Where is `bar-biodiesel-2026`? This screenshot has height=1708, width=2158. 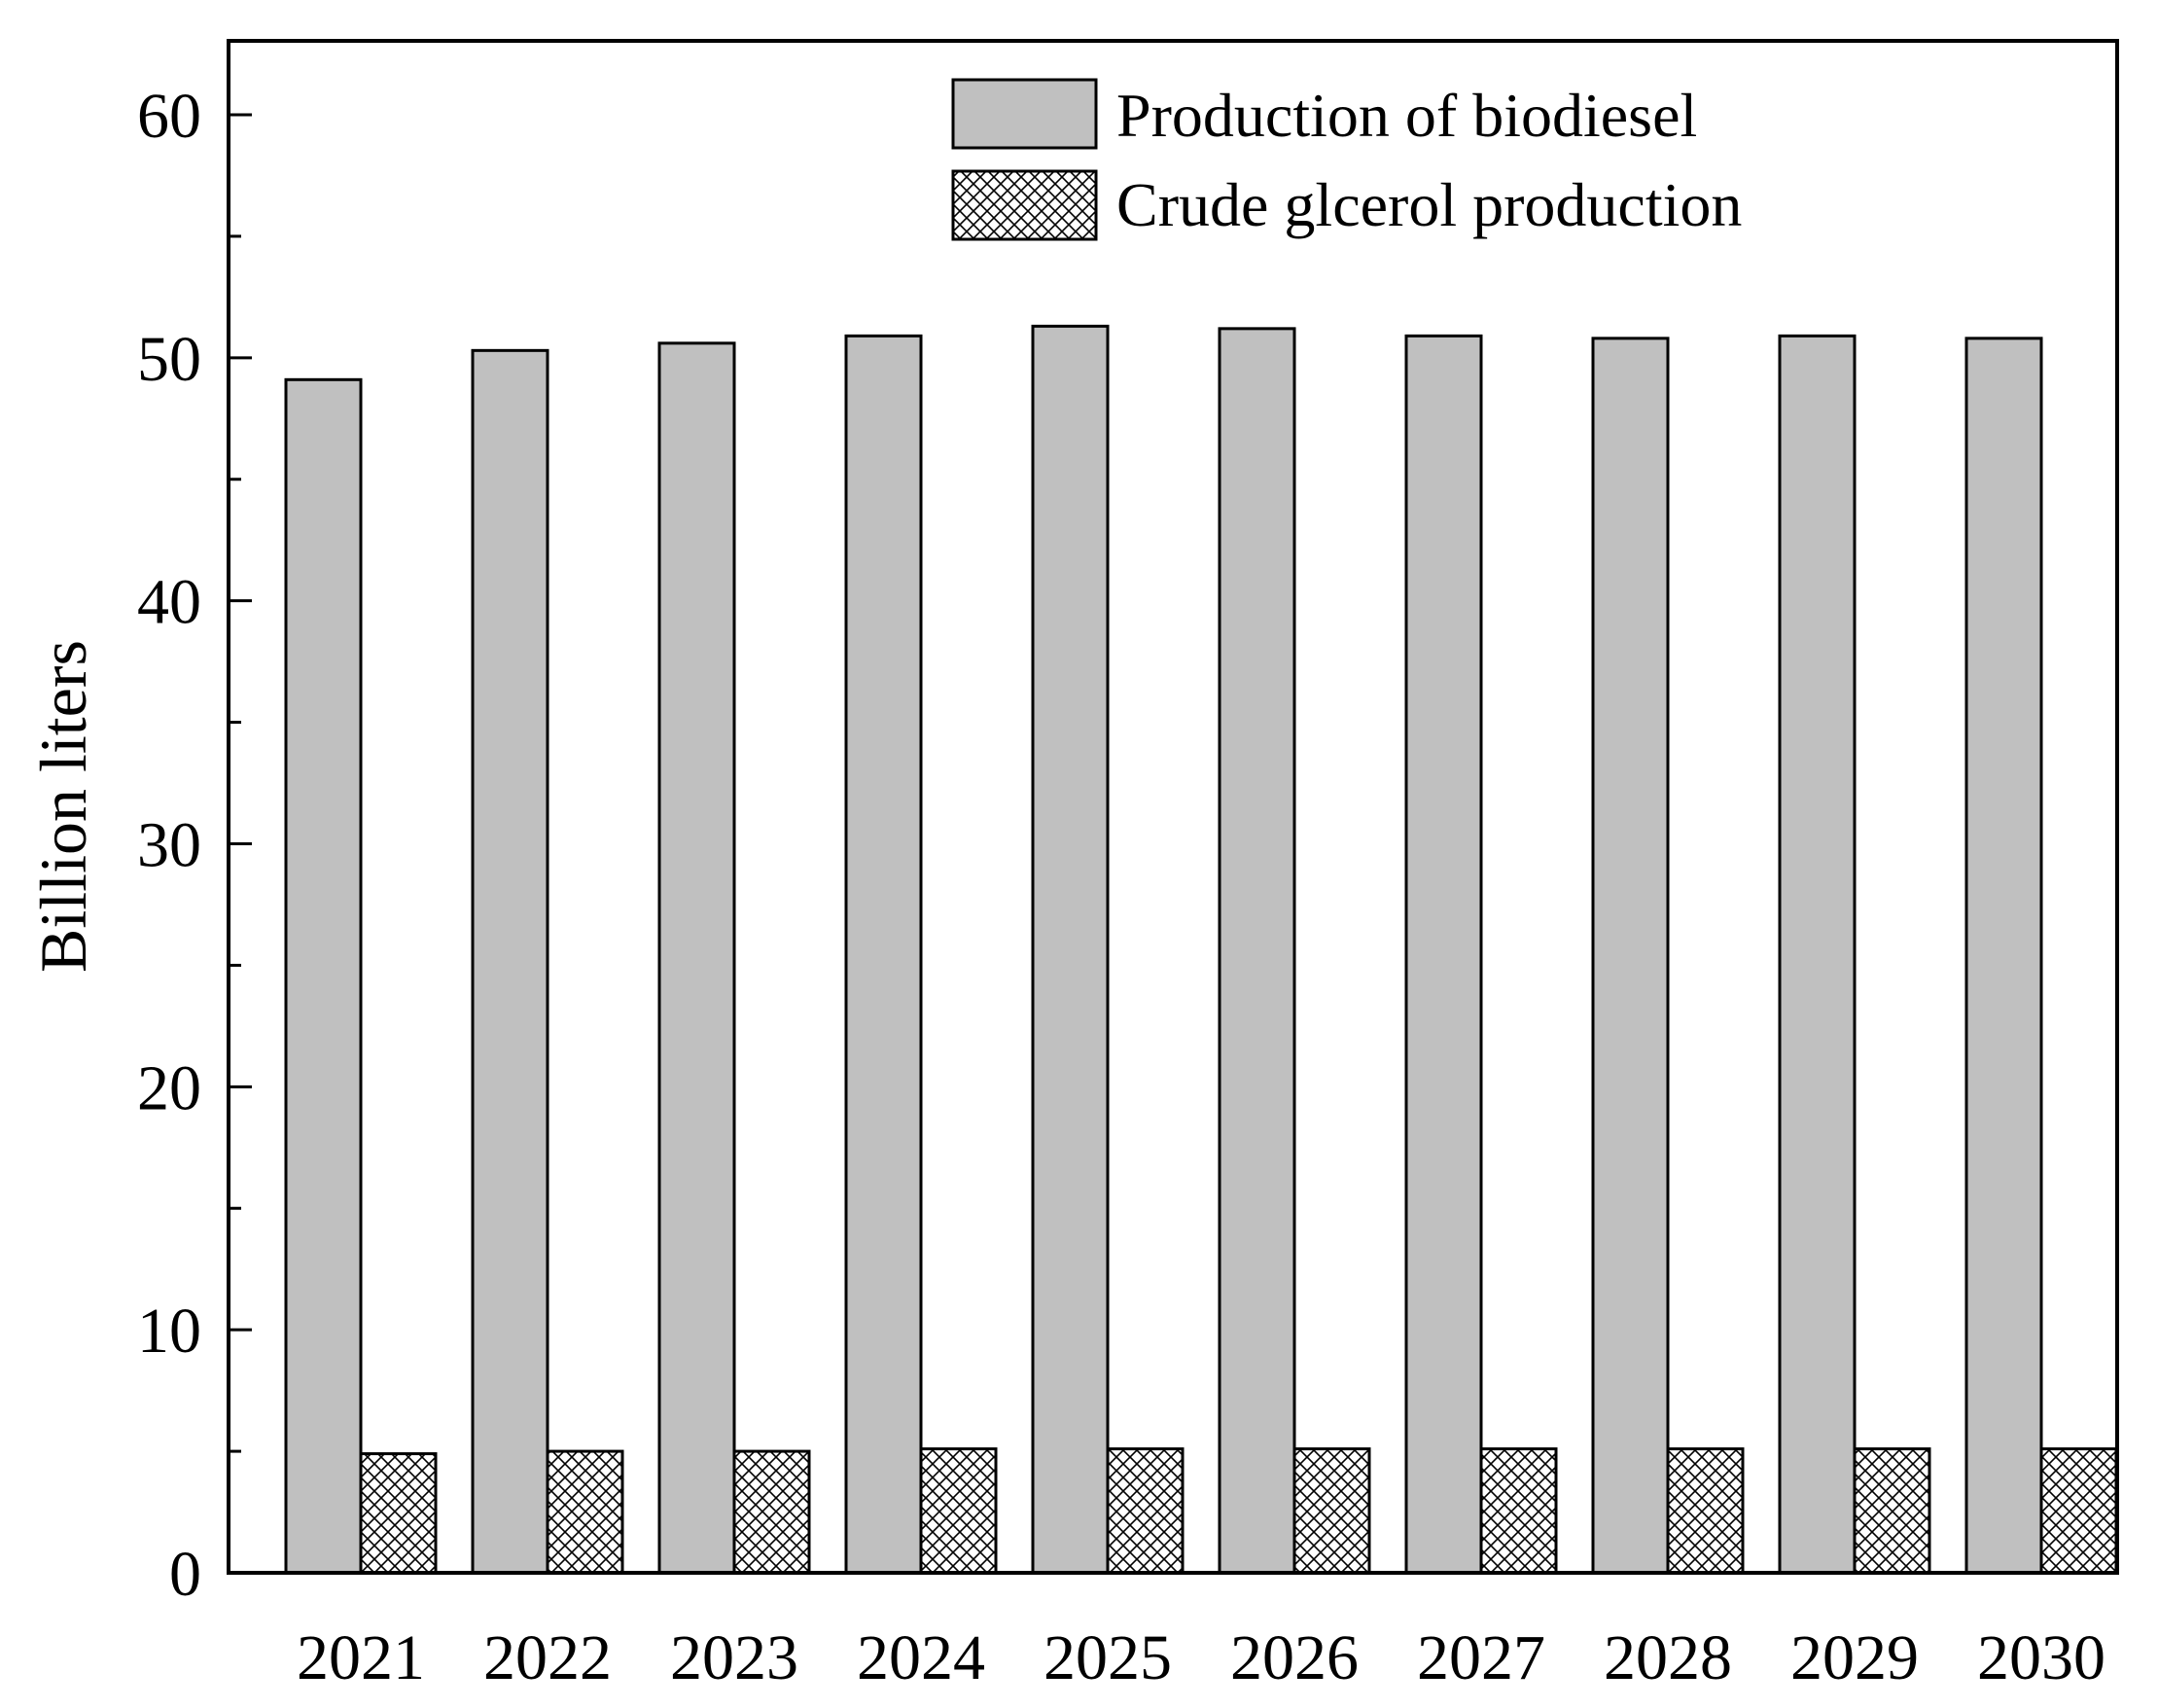
bar-biodiesel-2026 is located at coordinates (1257, 951).